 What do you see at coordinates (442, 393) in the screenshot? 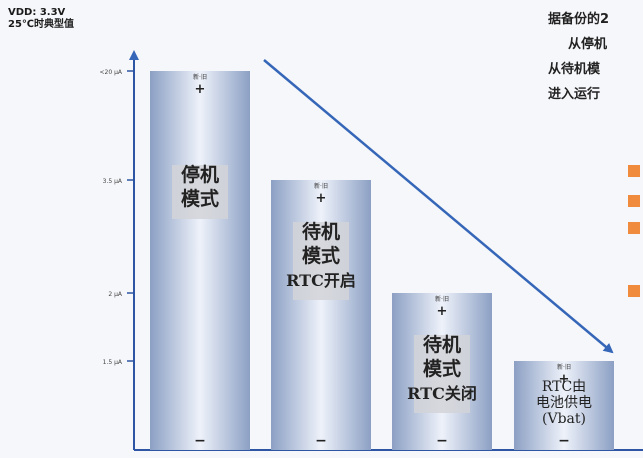
I see `bar-category-label: RTC关闭` at bounding box center [442, 393].